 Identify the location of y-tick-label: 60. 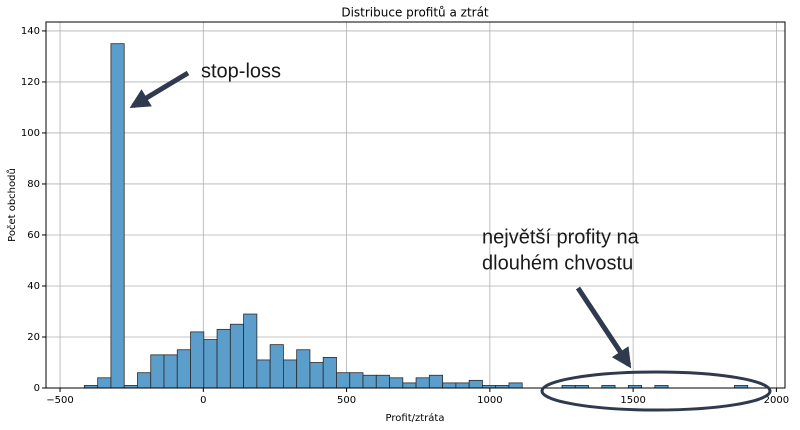
(33, 235).